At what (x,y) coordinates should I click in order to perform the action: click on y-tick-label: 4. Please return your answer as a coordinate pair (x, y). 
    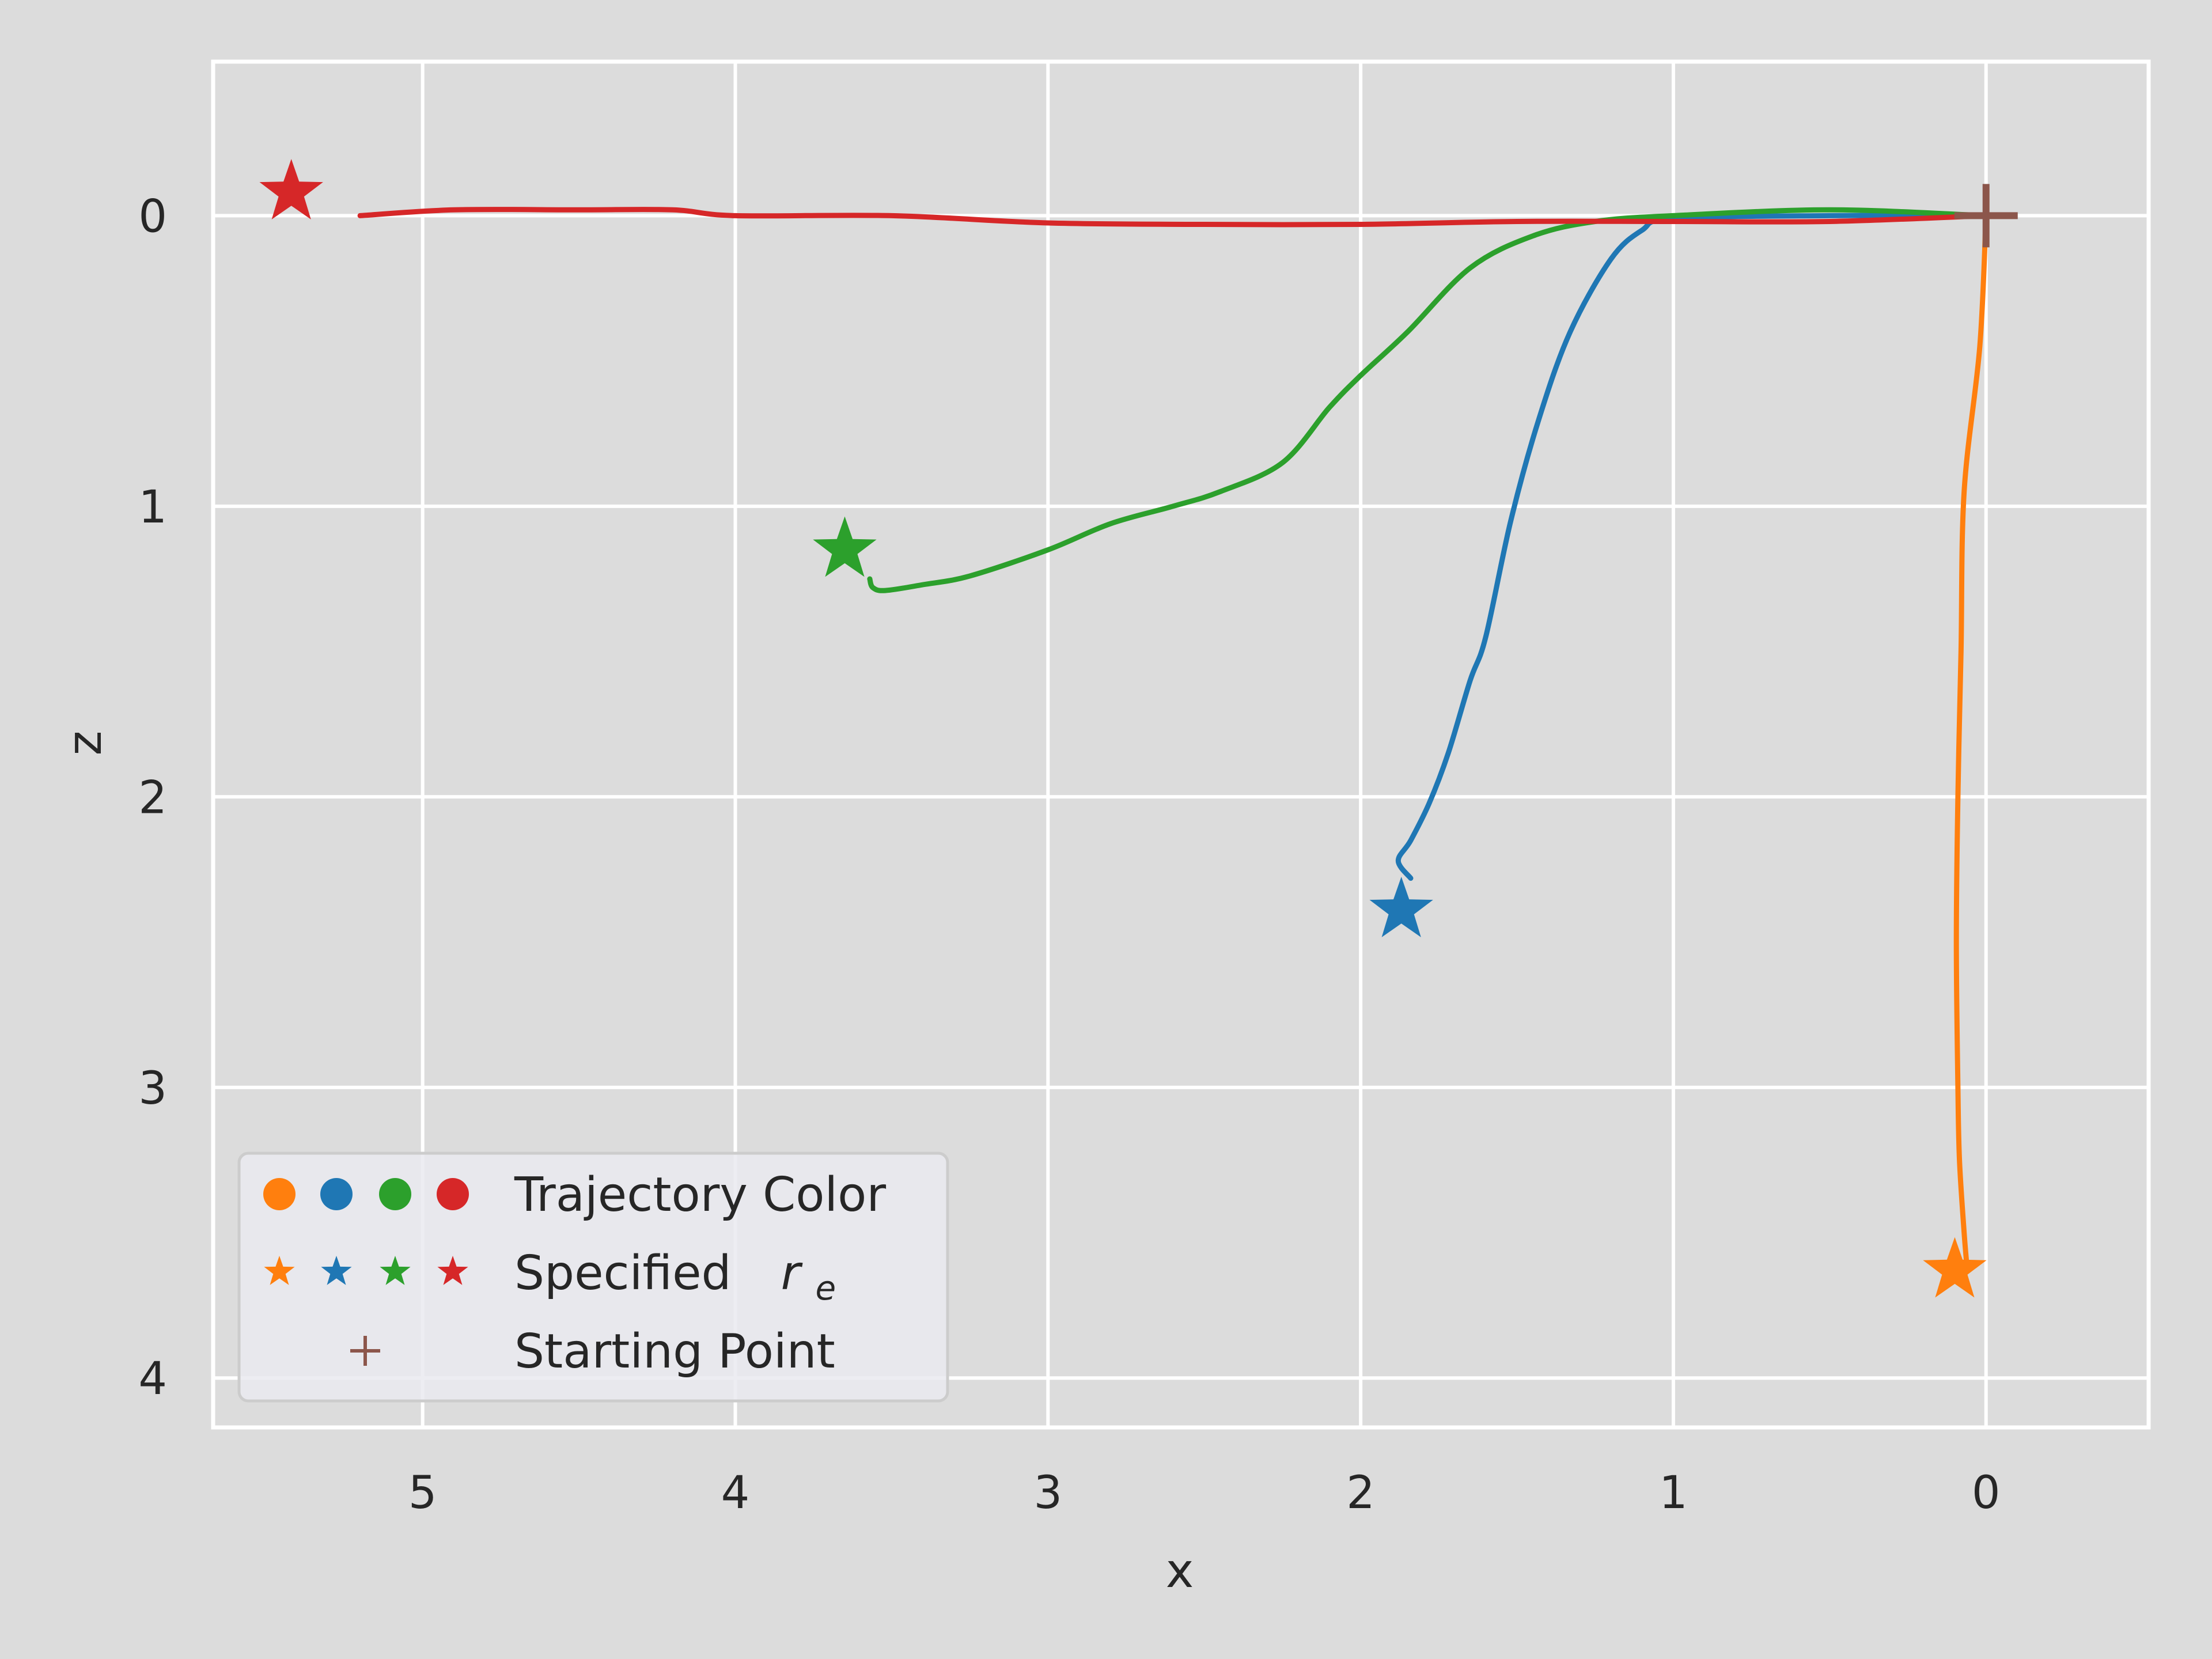
    Looking at the image, I should click on (152, 1379).